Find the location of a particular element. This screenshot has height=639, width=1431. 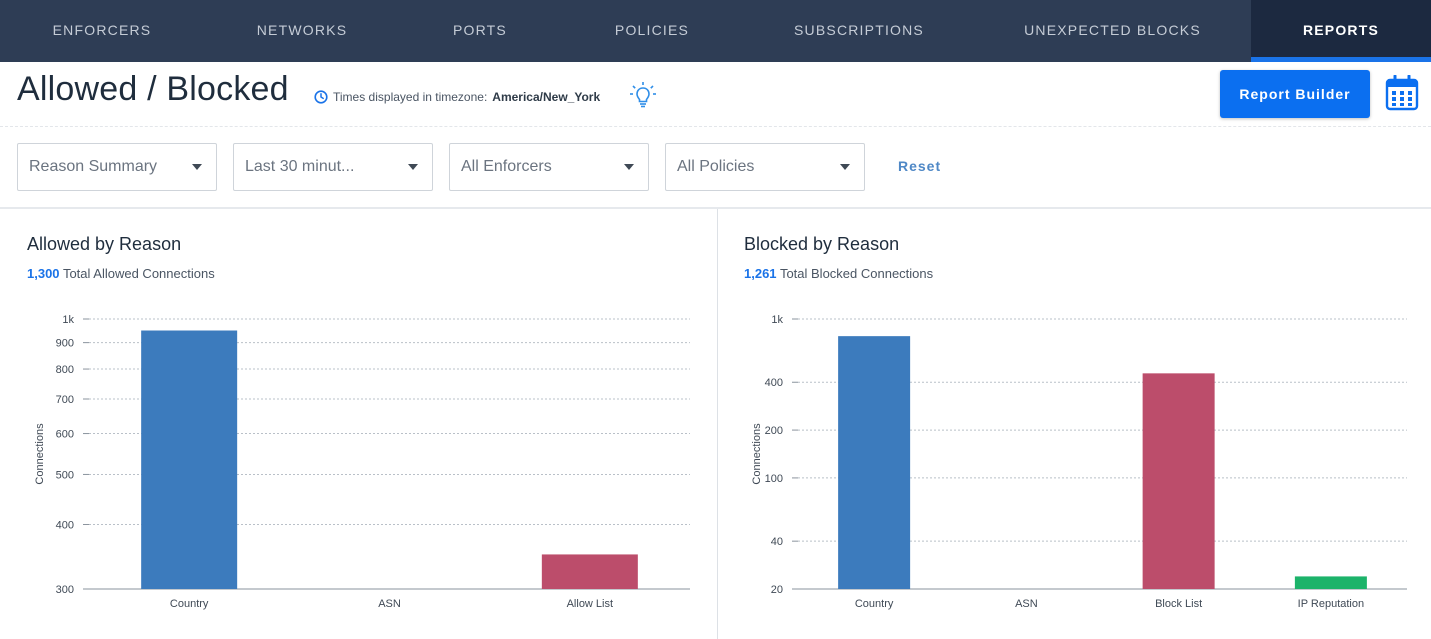

x-tick-label: IP Reputation is located at coordinates (1331, 604).